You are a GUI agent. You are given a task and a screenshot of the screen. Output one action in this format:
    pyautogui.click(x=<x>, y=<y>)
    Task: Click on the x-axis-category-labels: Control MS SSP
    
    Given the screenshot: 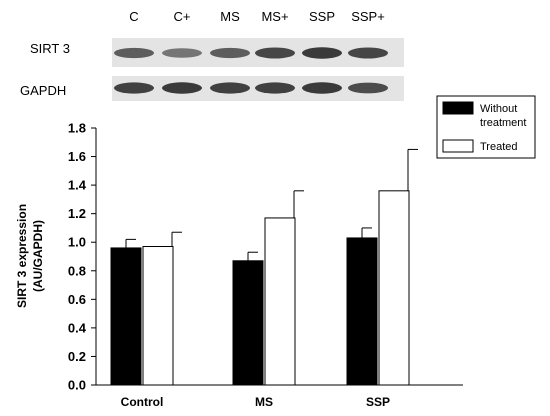 What is the action you would take?
    pyautogui.click(x=255, y=402)
    